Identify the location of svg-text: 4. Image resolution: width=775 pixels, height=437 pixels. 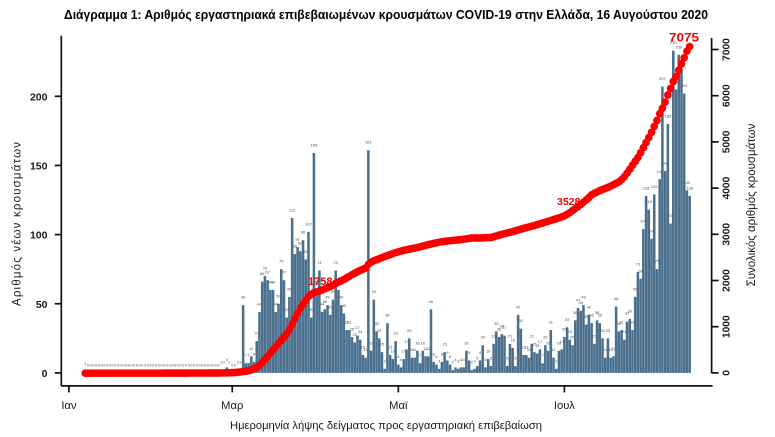
(464, 359).